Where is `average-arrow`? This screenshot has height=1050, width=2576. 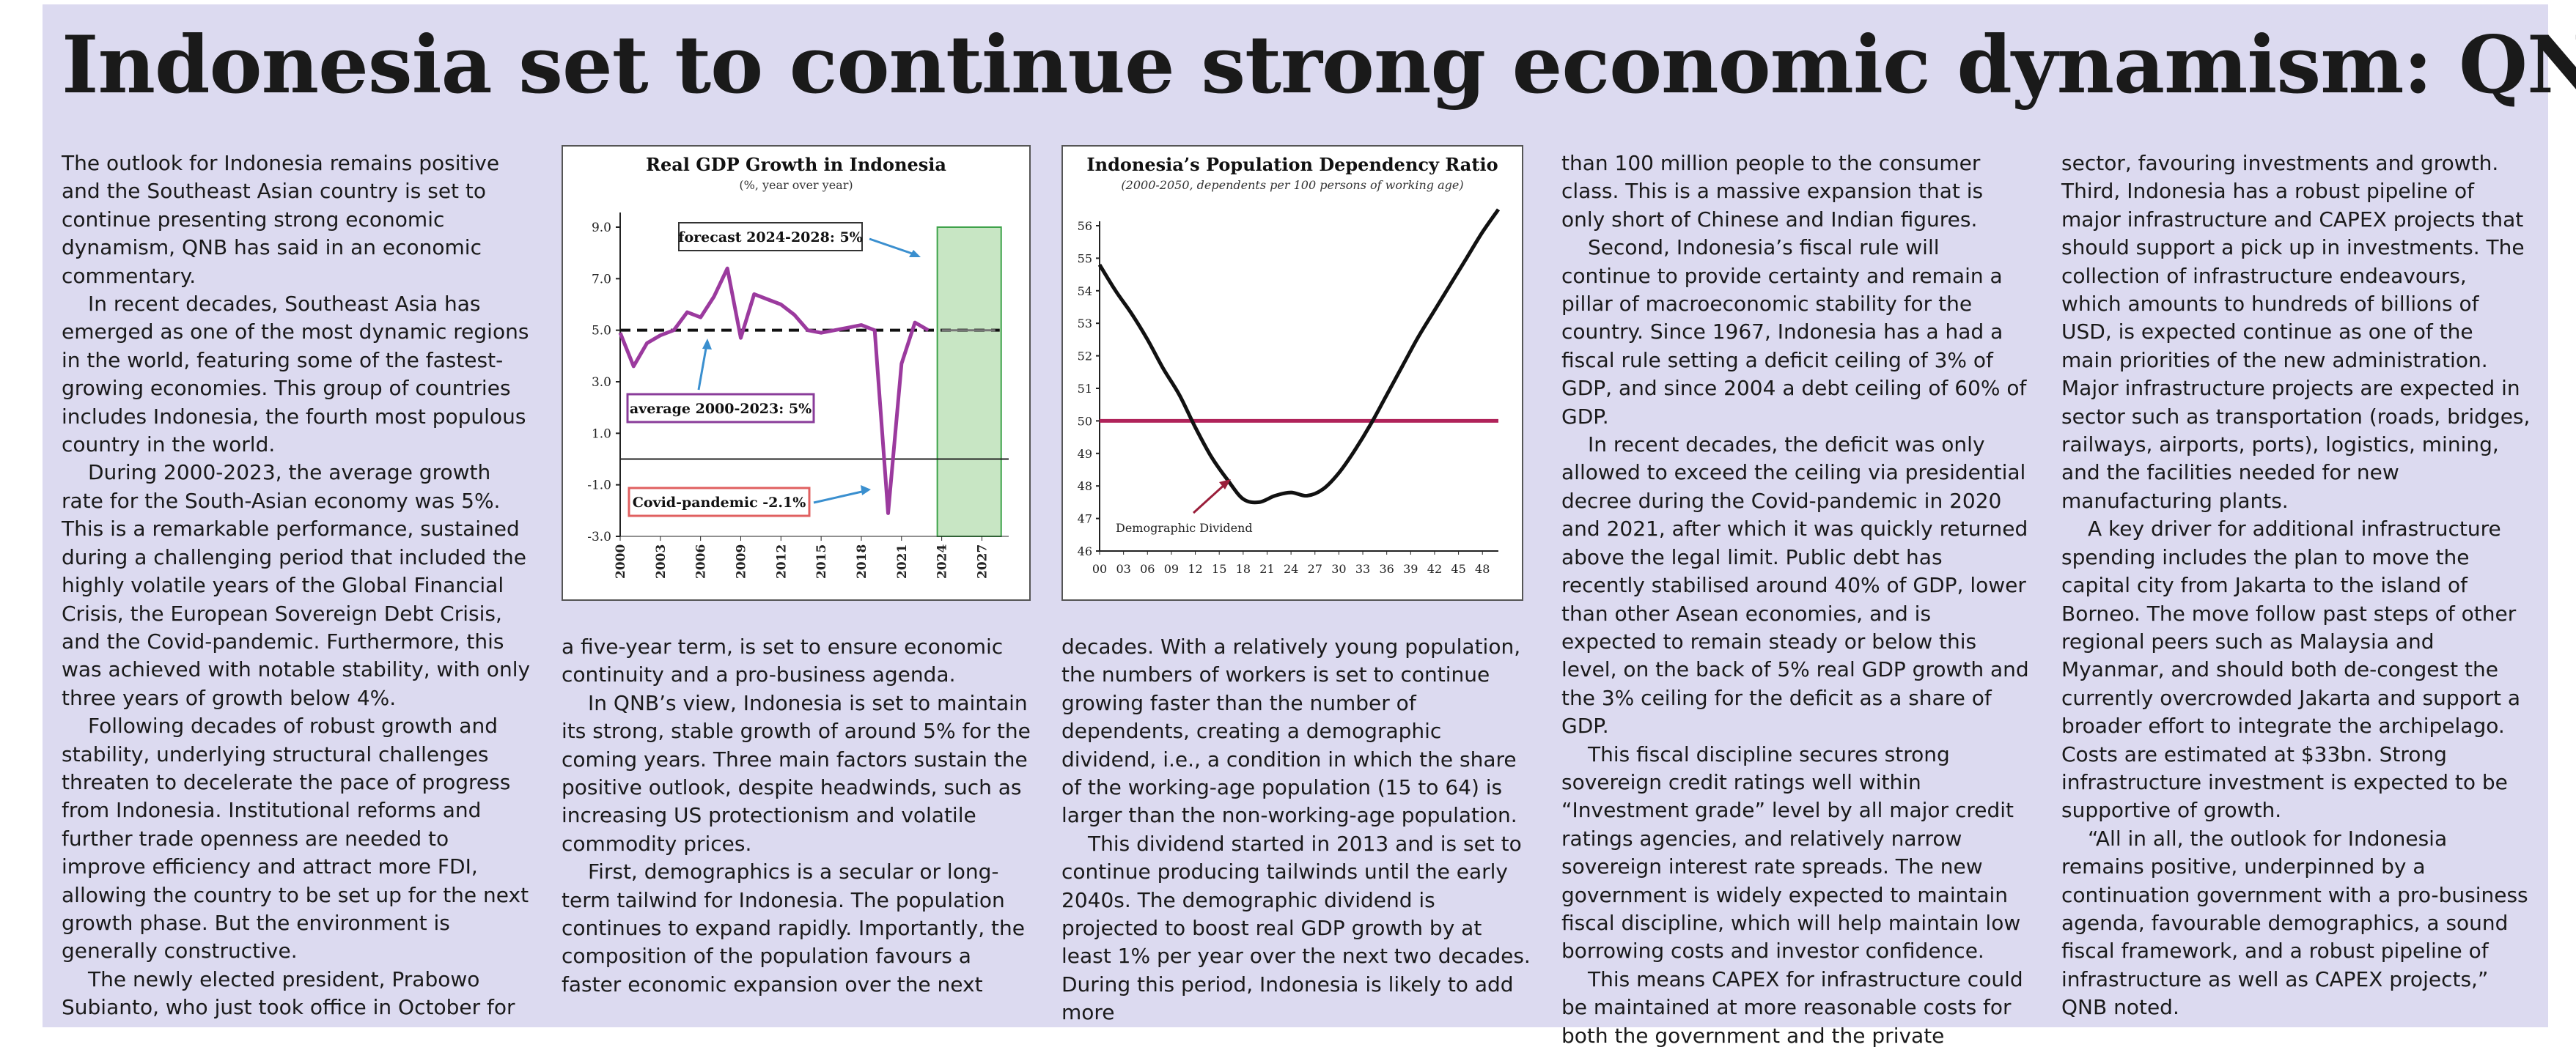 average-arrow is located at coordinates (702, 367).